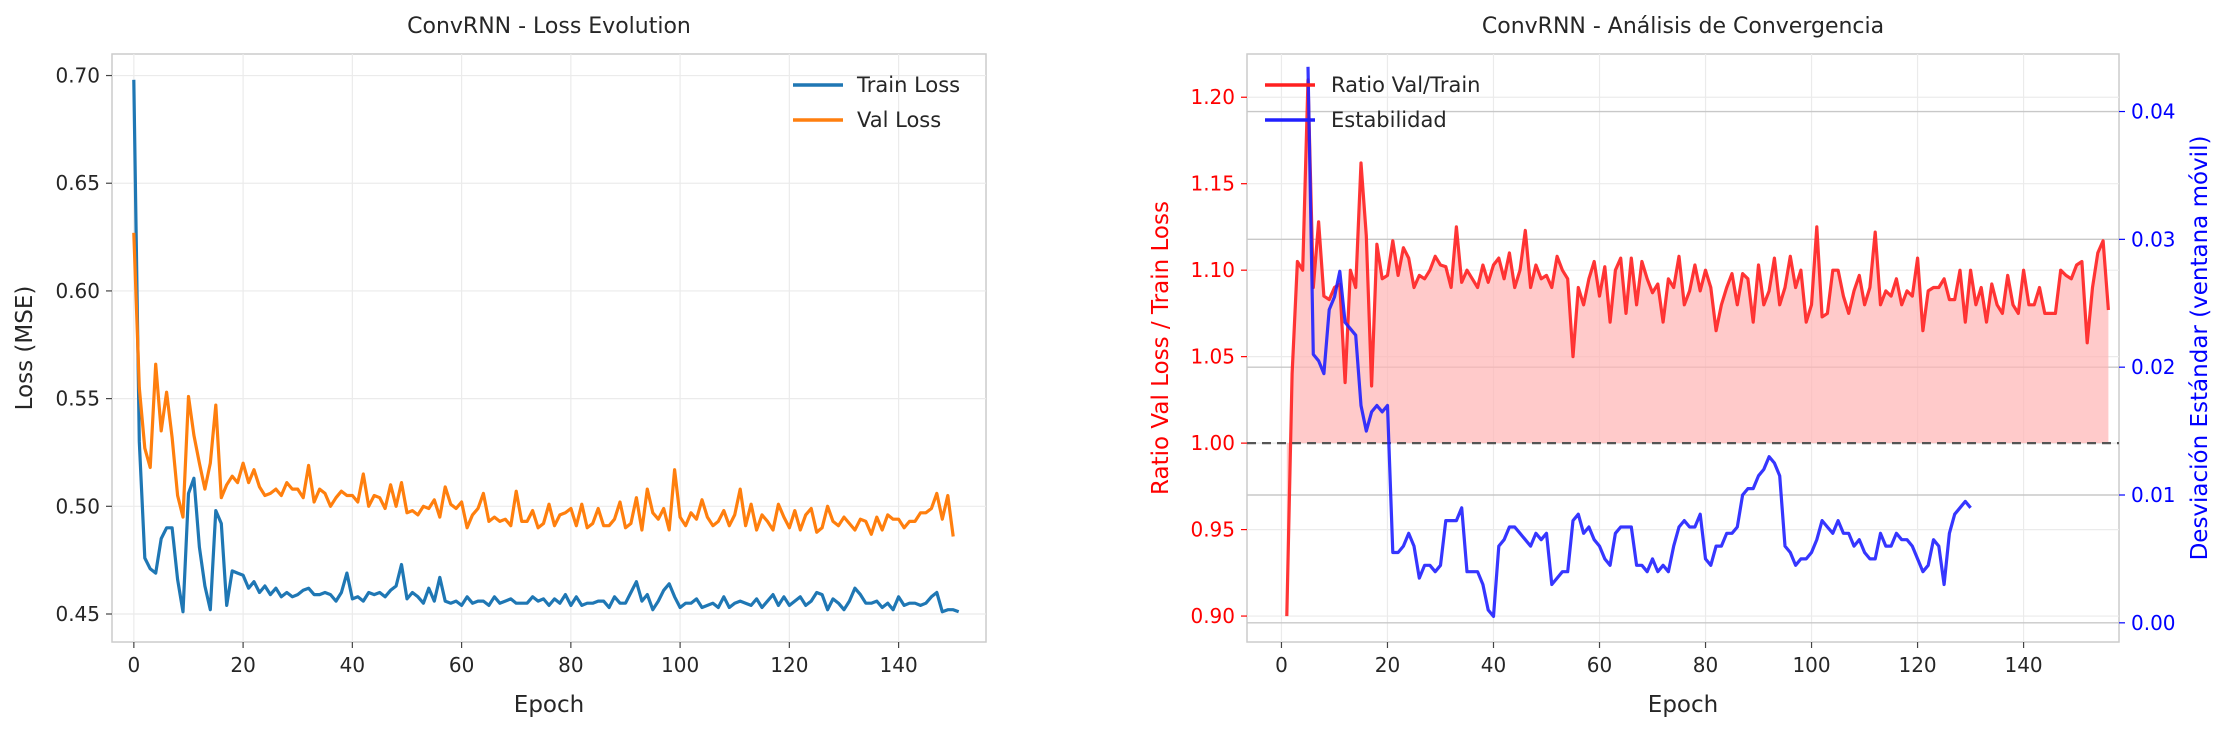  I want to click on y-axis-label-right-secondary: Desviación Estándar (ventana móvil), so click(2200, 348).